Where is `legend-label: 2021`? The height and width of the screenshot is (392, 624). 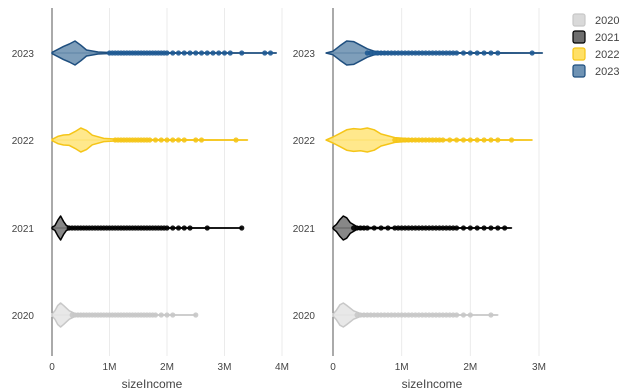 legend-label: 2021 is located at coordinates (607, 38).